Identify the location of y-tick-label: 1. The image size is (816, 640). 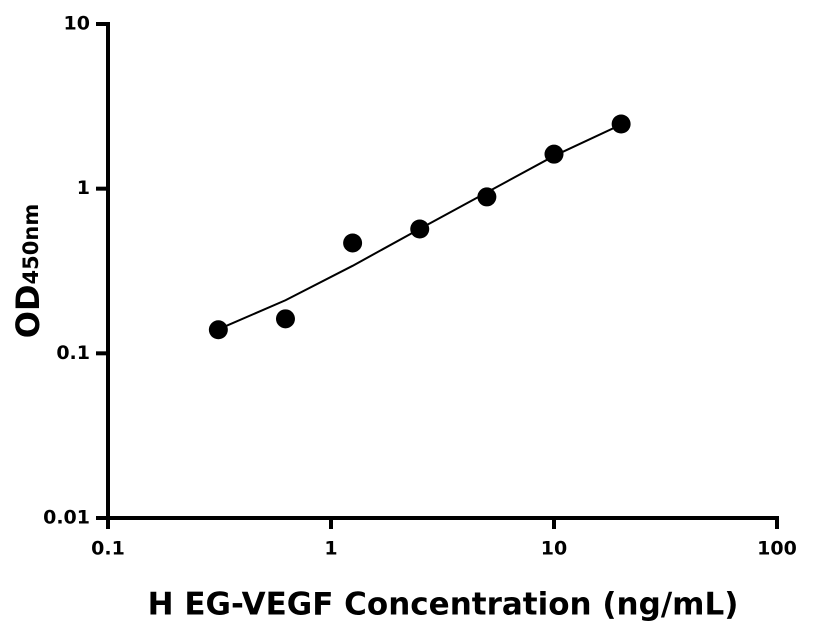
(83, 188).